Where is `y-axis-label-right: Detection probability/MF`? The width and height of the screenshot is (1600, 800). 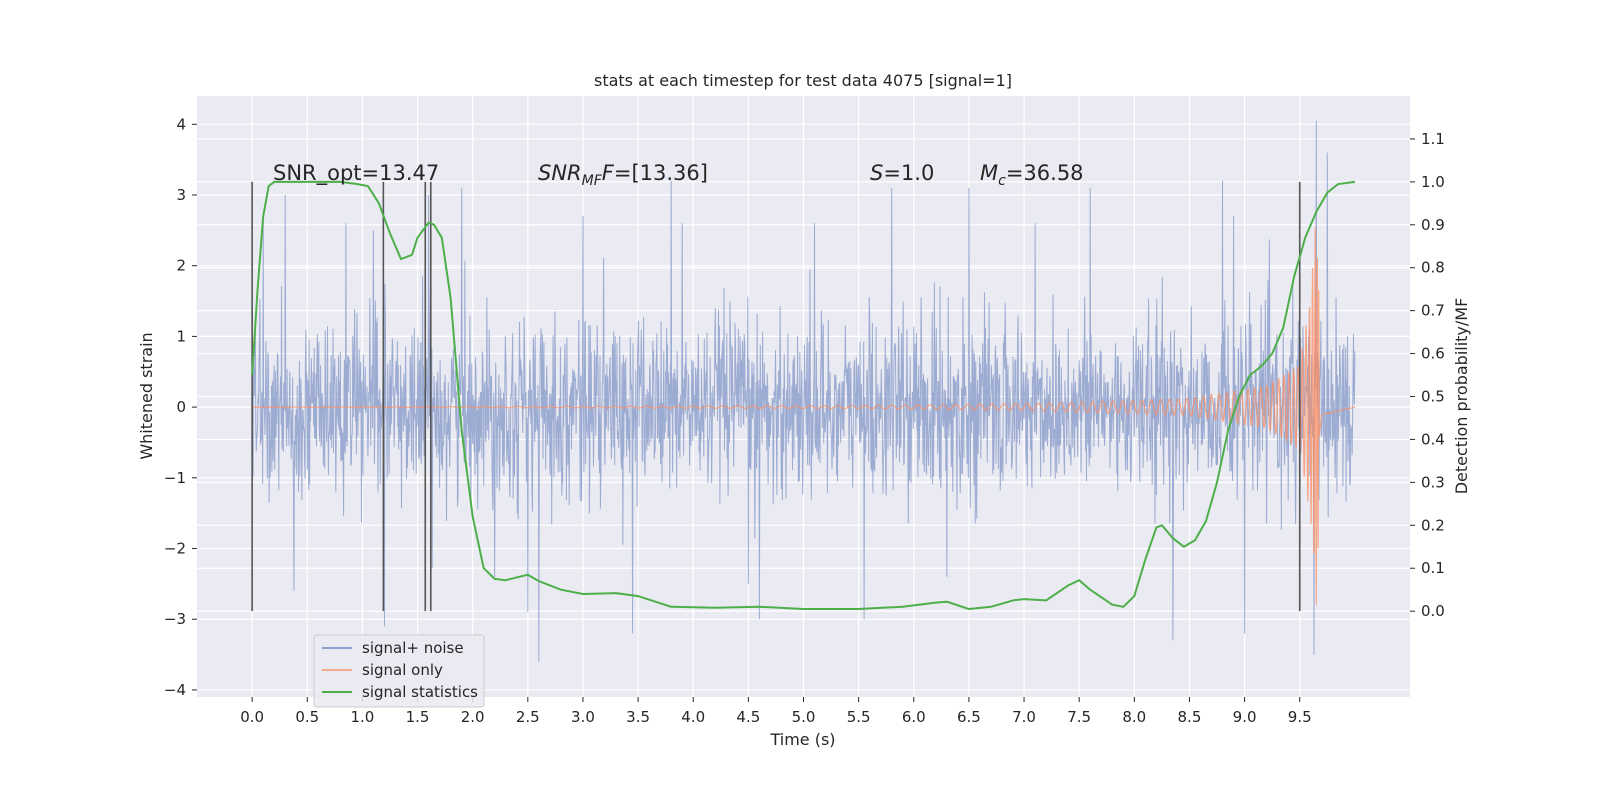
y-axis-label-right: Detection probability/MF is located at coordinates (1461, 396).